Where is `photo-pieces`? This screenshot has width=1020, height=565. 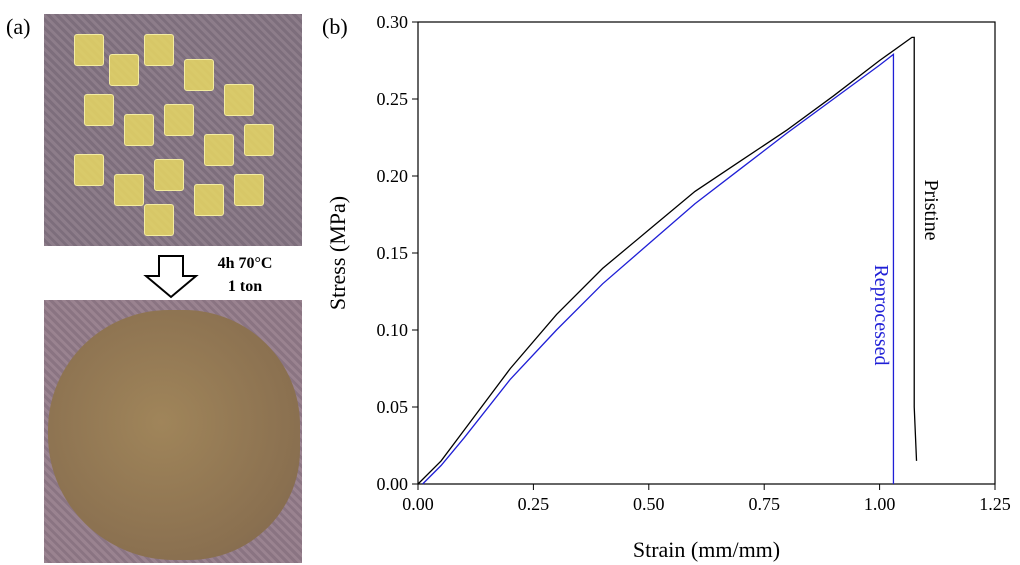
photo-pieces is located at coordinates (173, 130).